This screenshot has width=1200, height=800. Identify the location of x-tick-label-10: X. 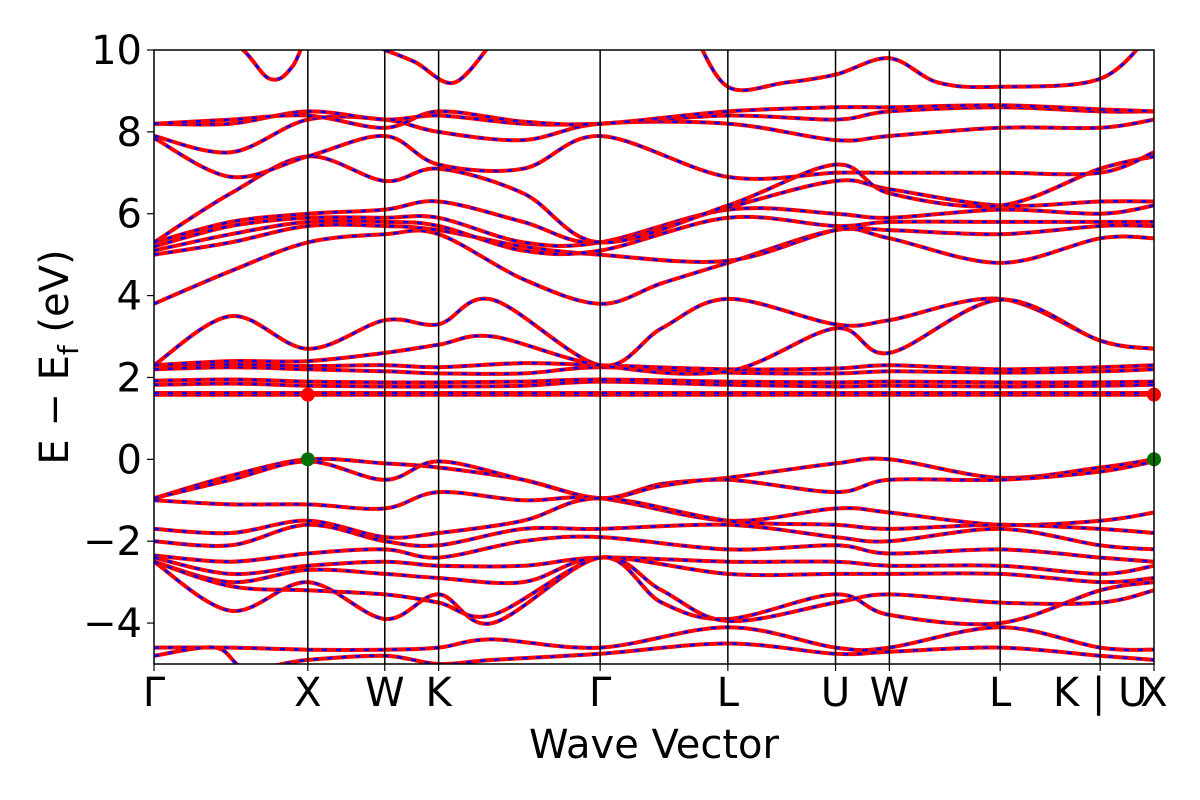
(1153, 693).